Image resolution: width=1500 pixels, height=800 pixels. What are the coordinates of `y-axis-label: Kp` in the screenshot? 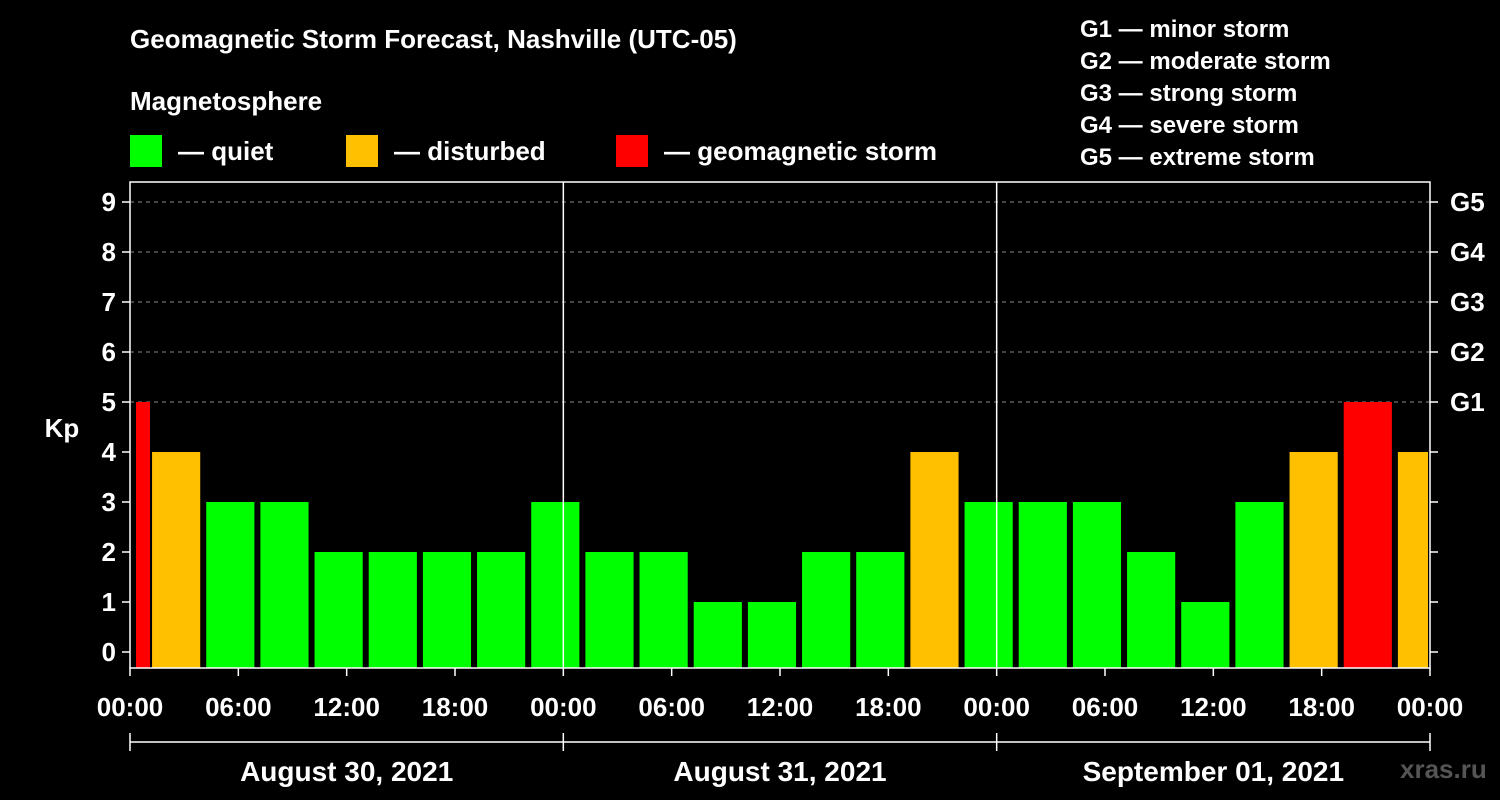 It's located at (62, 428).